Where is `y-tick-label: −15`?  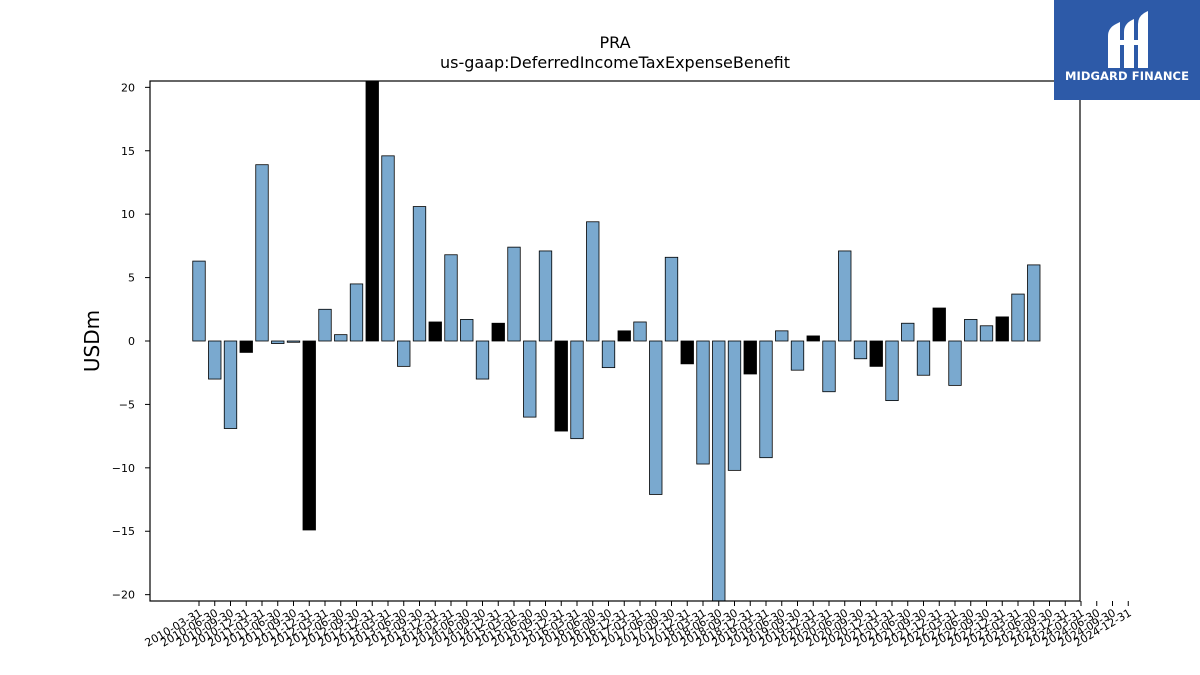 y-tick-label: −15 is located at coordinates (123, 531).